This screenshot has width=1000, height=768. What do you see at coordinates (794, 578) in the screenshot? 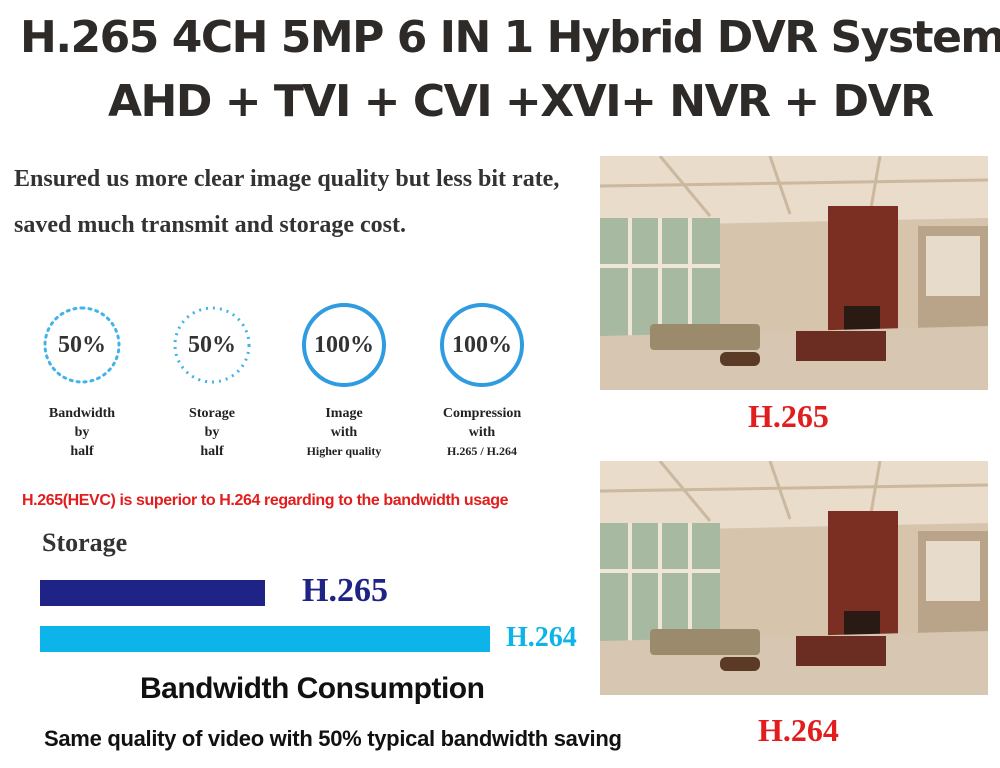
I see `living-room-photo-h264` at bounding box center [794, 578].